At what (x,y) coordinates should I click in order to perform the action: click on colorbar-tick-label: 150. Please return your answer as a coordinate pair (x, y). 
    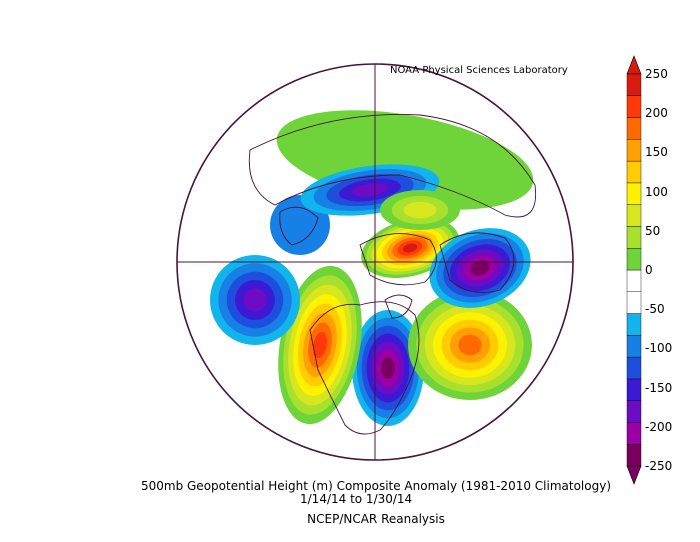
    Looking at the image, I should click on (656, 152).